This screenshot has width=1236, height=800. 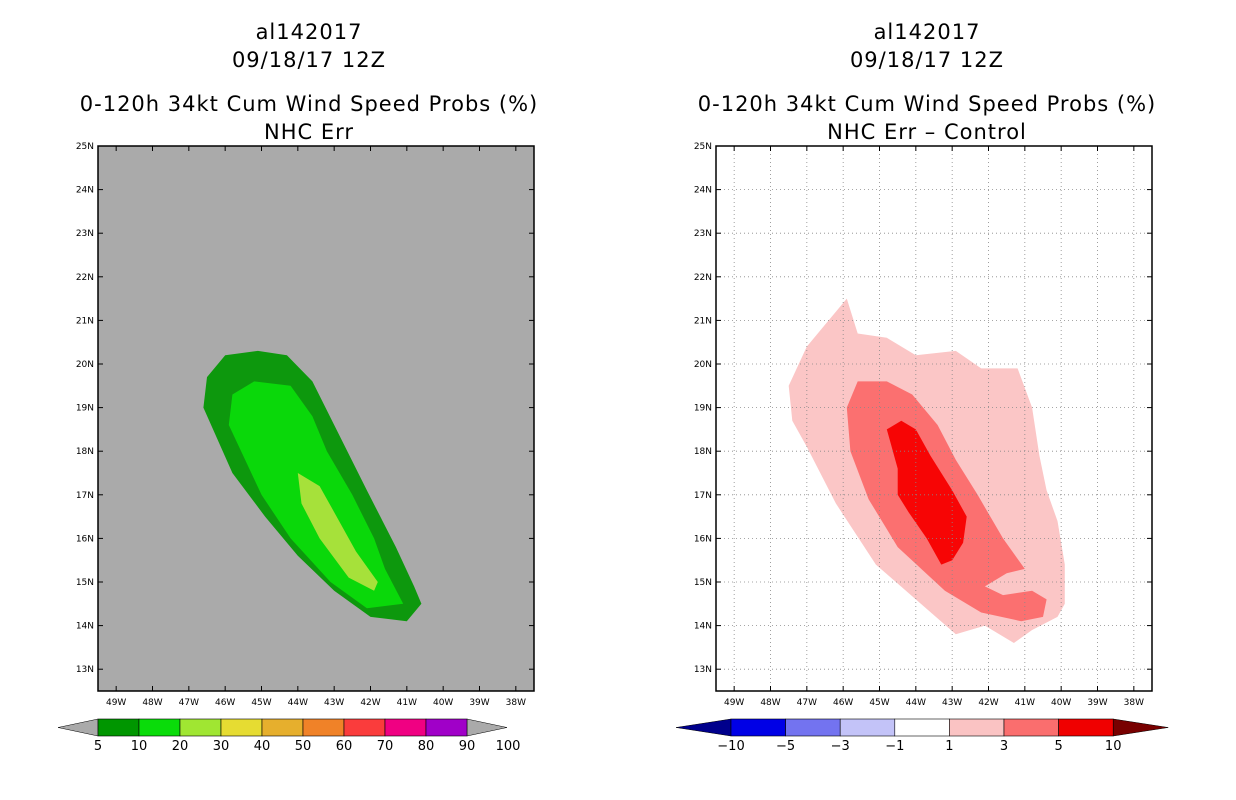 I want to click on colorbar-label: 80, so click(x=426, y=746).